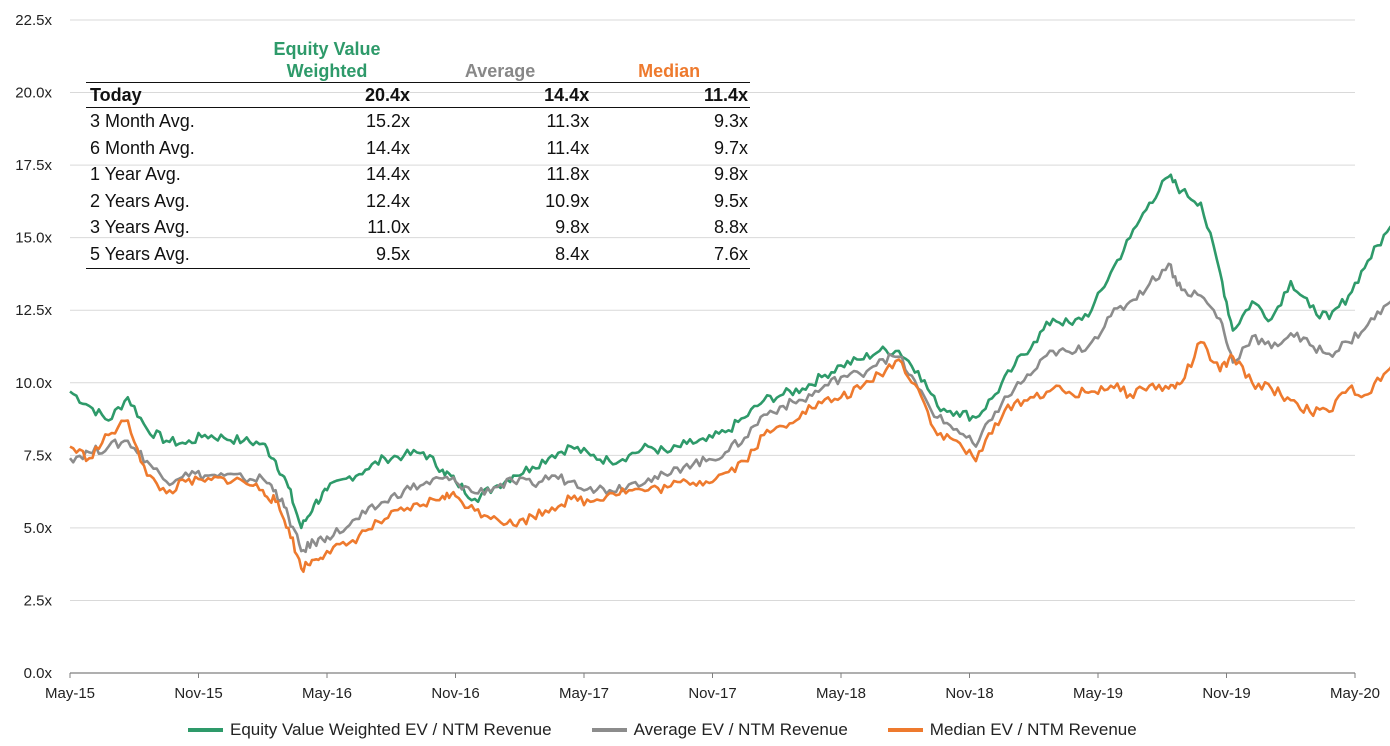 The height and width of the screenshot is (746, 1390). Describe the element at coordinates (164, 254) in the screenshot. I see `summary-row-label: 5 Years Avg.` at that location.